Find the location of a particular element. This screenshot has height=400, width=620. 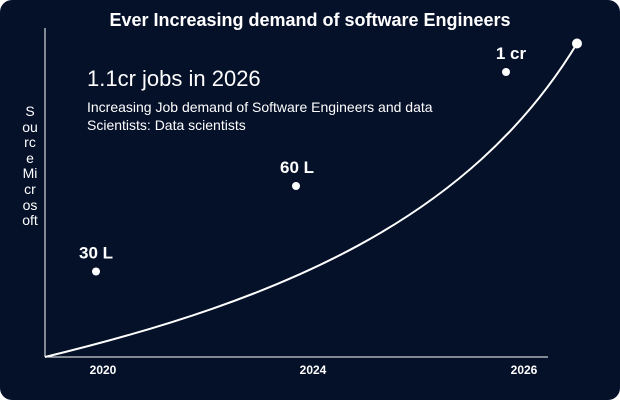

data-point-2026 is located at coordinates (506, 72).